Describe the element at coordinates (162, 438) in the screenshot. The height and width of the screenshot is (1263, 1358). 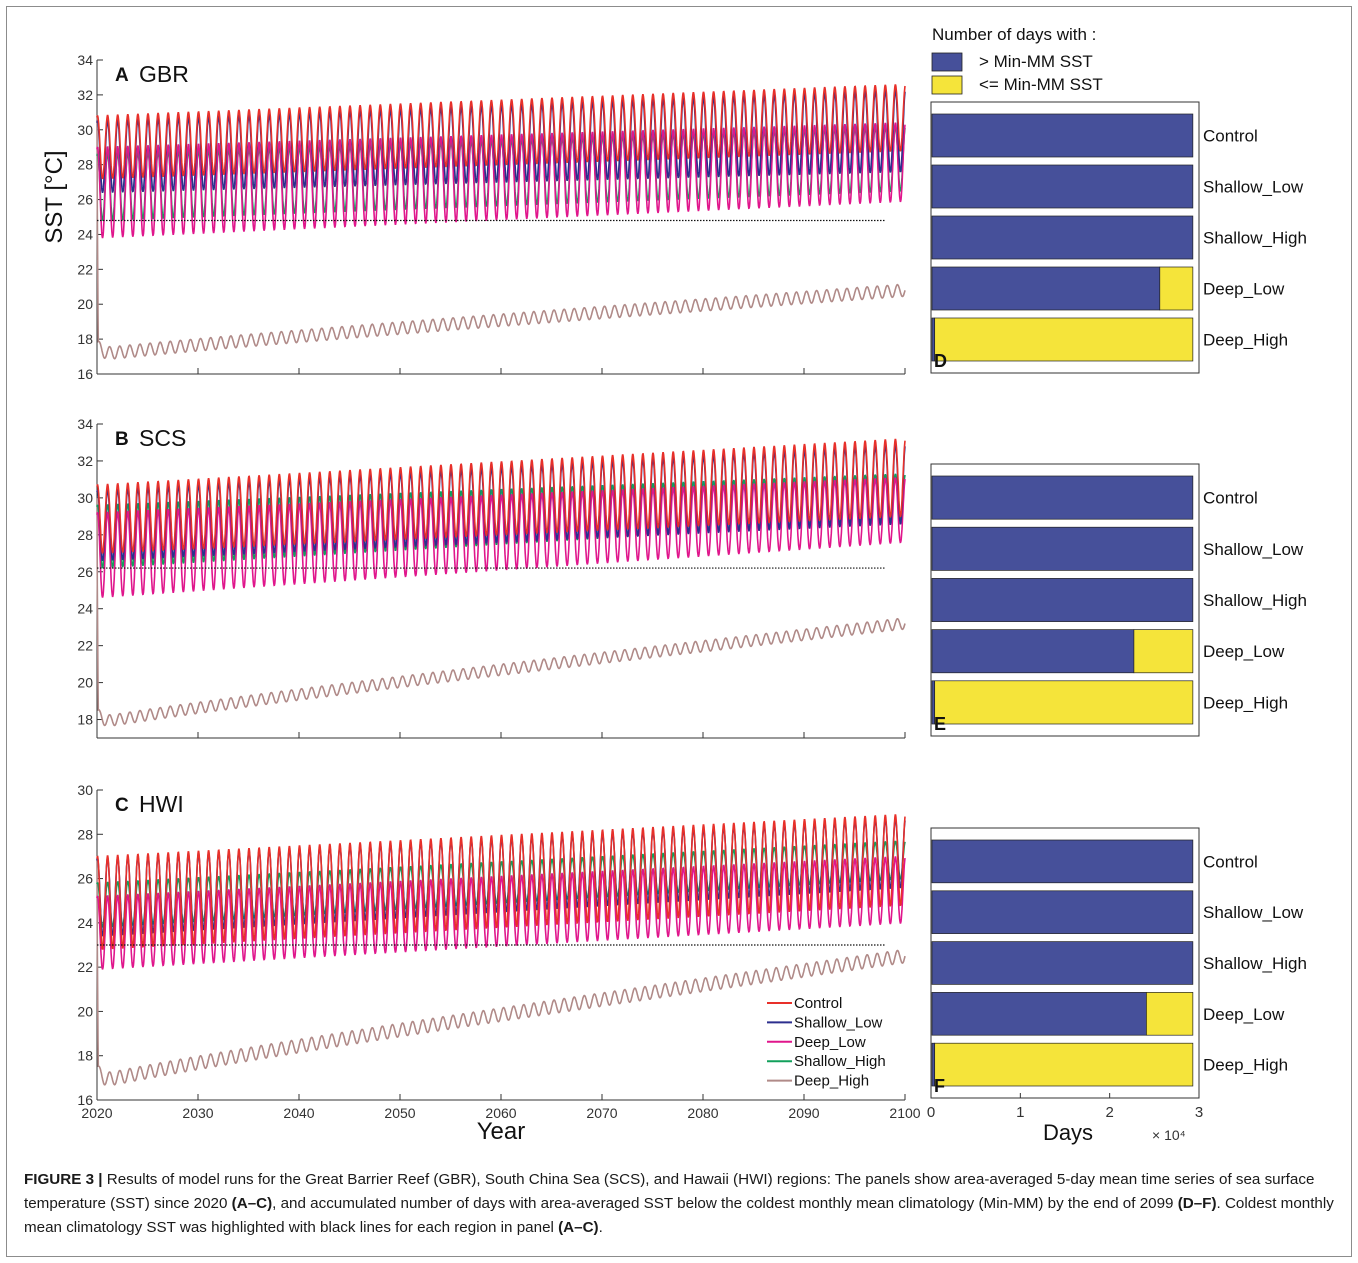
I see `panel-region-label: SCS` at that location.